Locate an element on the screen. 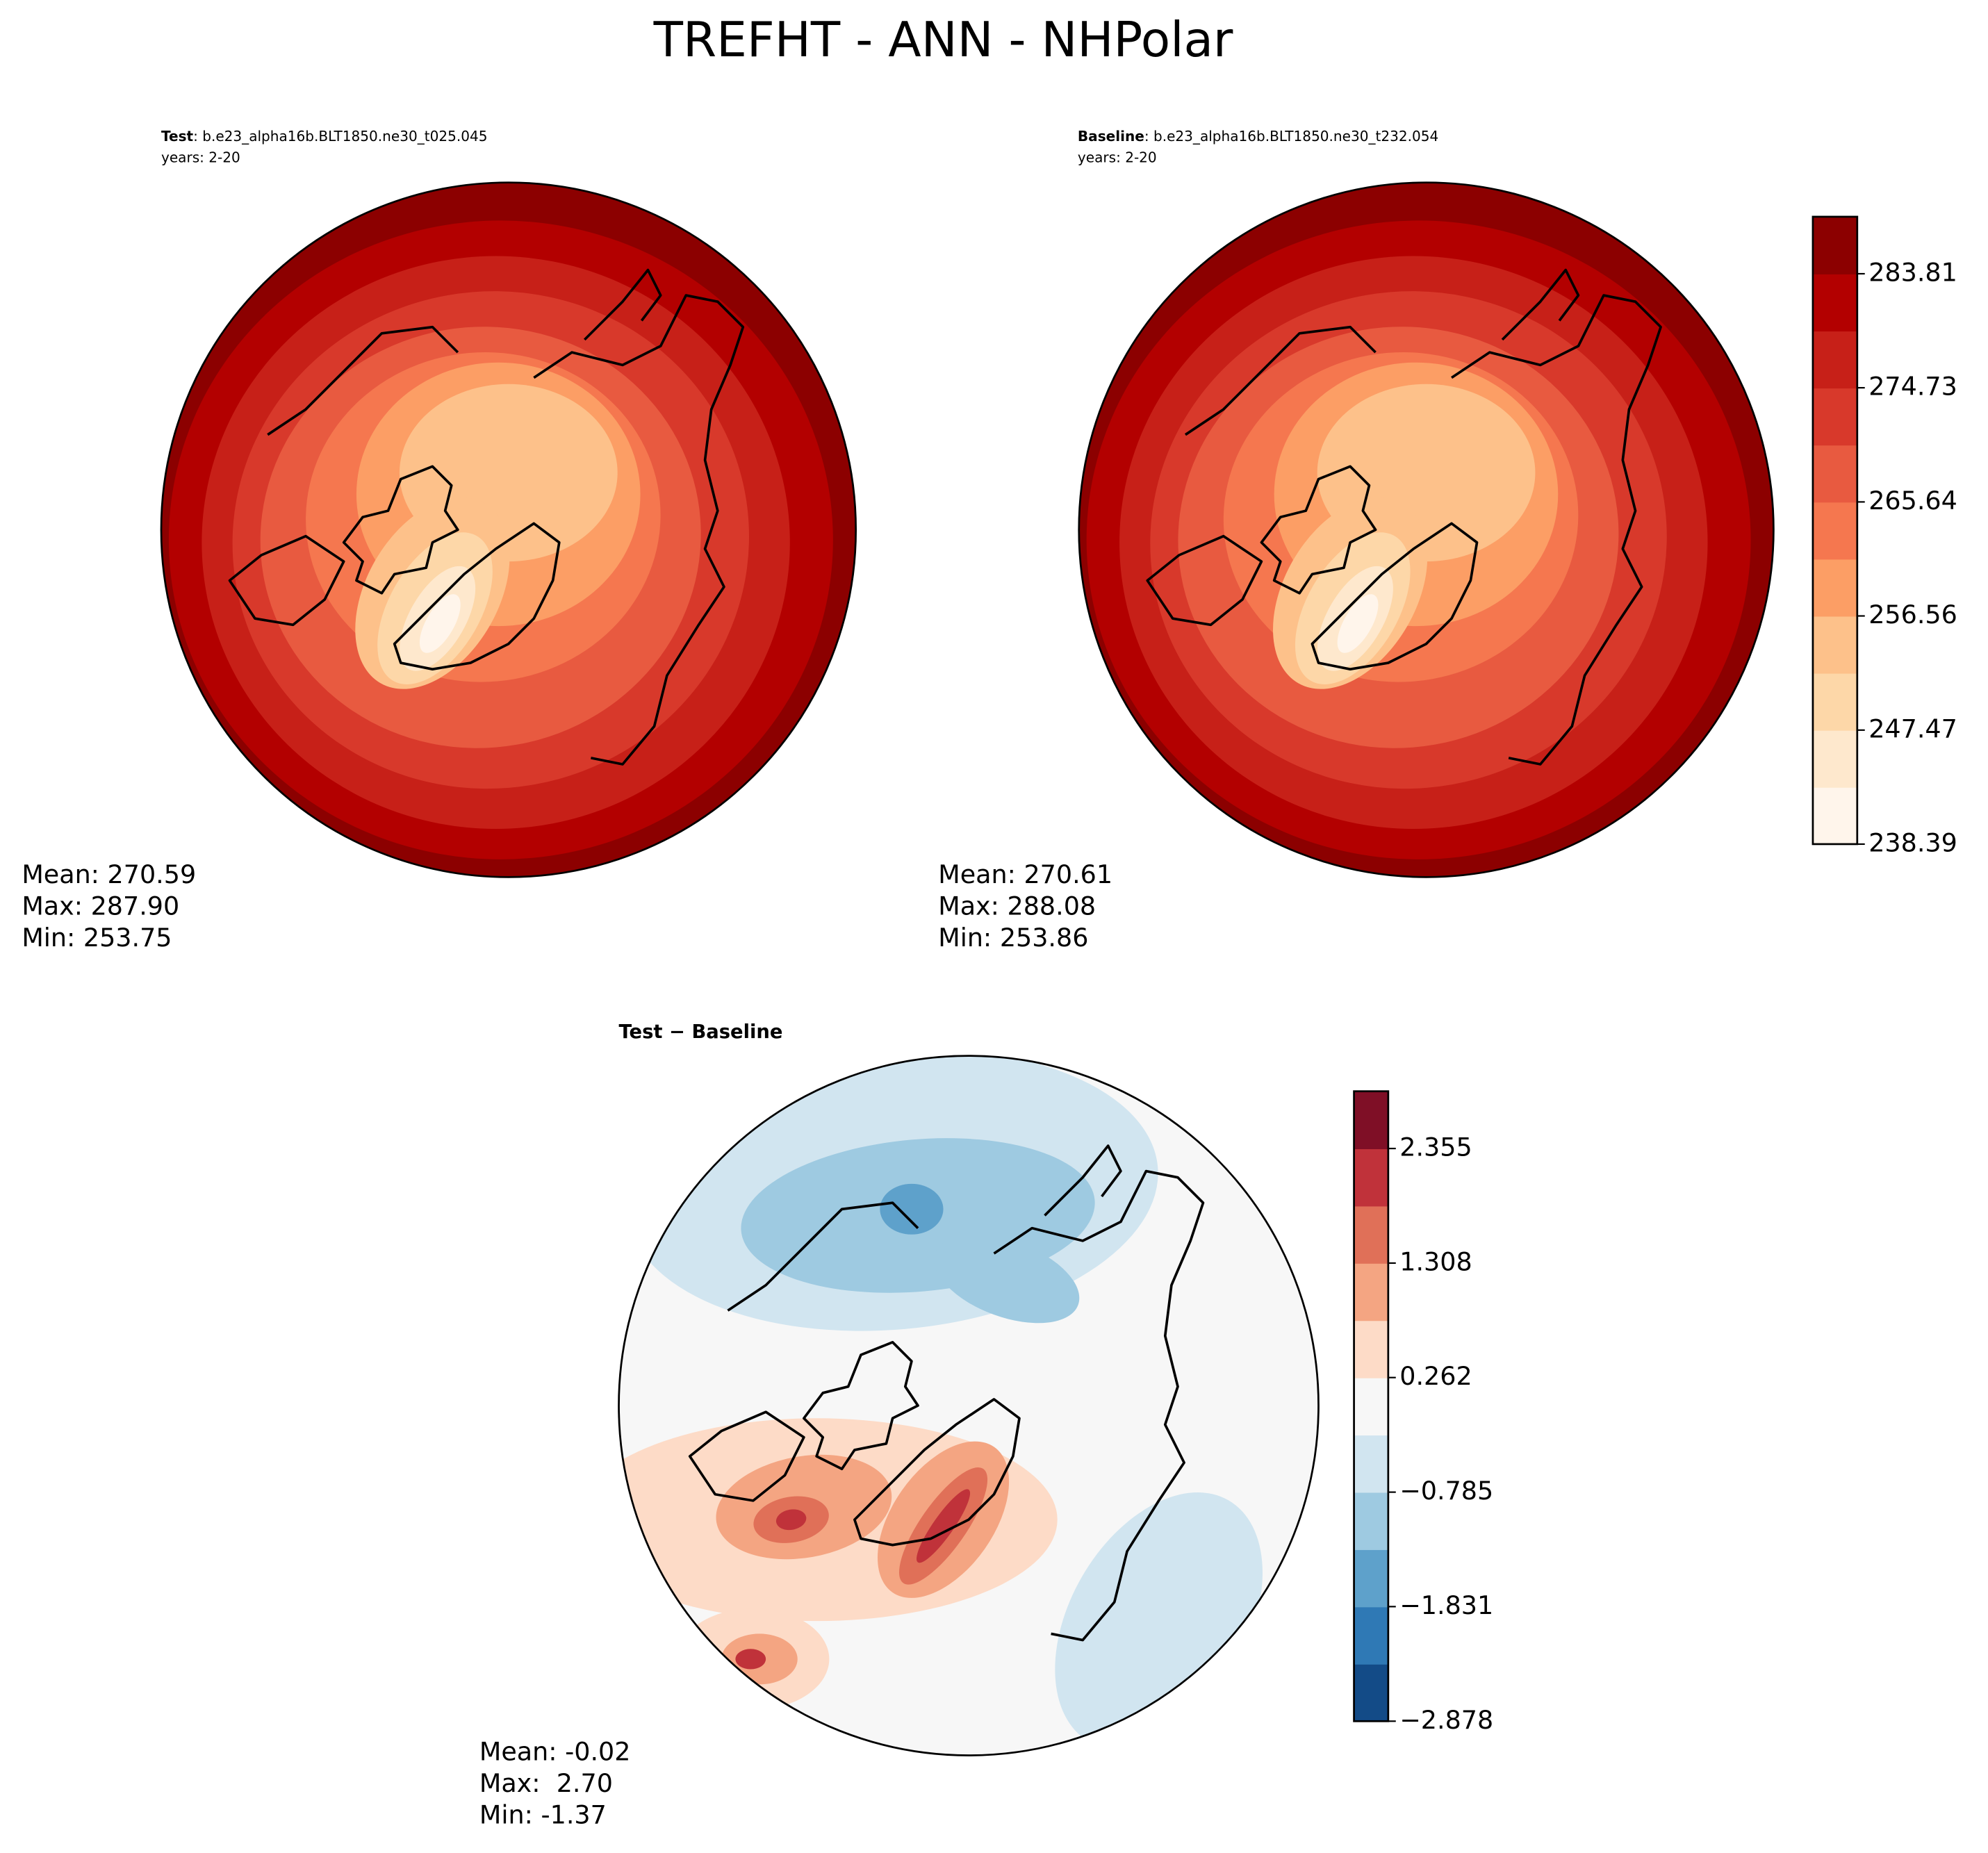  panel-label: Baseline is located at coordinates (1111, 136).